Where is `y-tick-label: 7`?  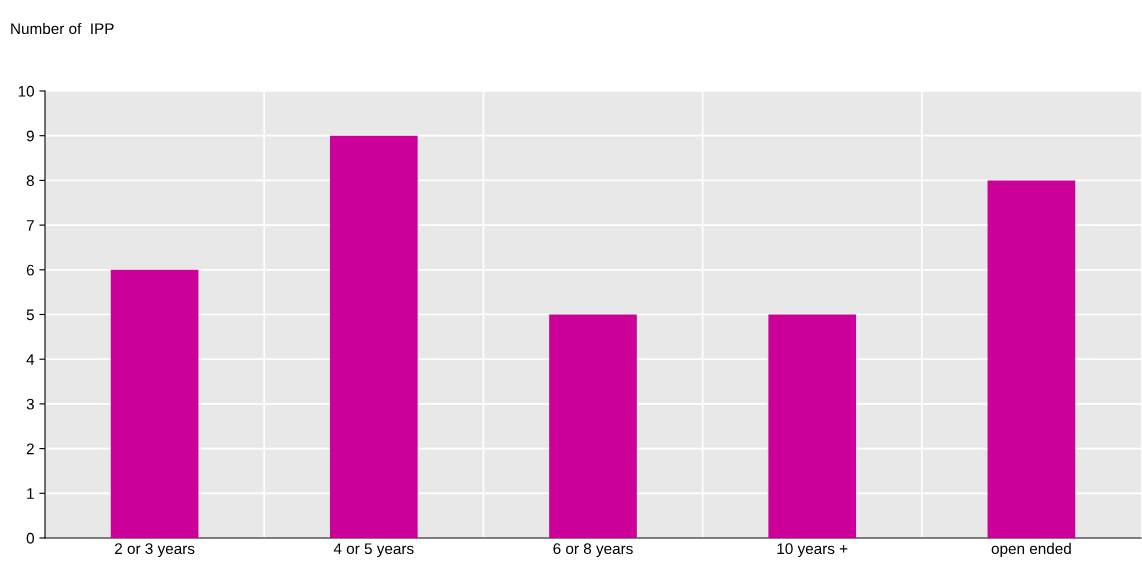
y-tick-label: 7 is located at coordinates (30, 225).